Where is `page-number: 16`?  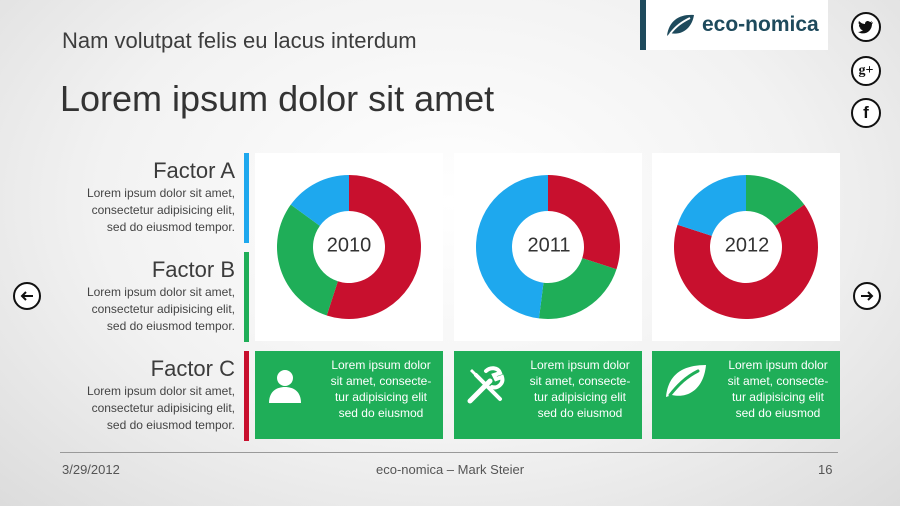
page-number: 16 is located at coordinates (825, 469).